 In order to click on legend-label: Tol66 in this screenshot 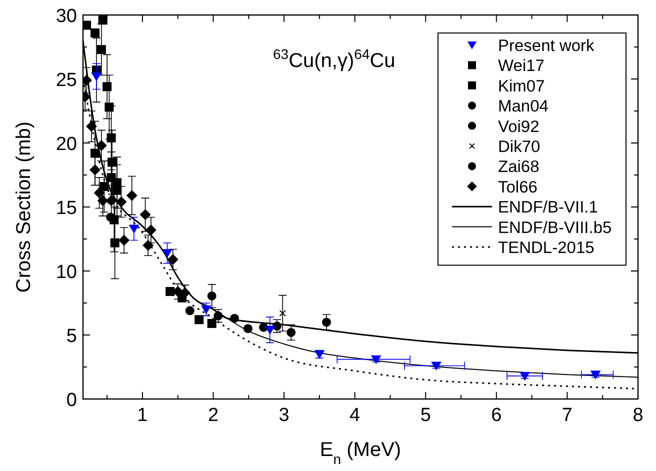, I will do `click(518, 187)`.